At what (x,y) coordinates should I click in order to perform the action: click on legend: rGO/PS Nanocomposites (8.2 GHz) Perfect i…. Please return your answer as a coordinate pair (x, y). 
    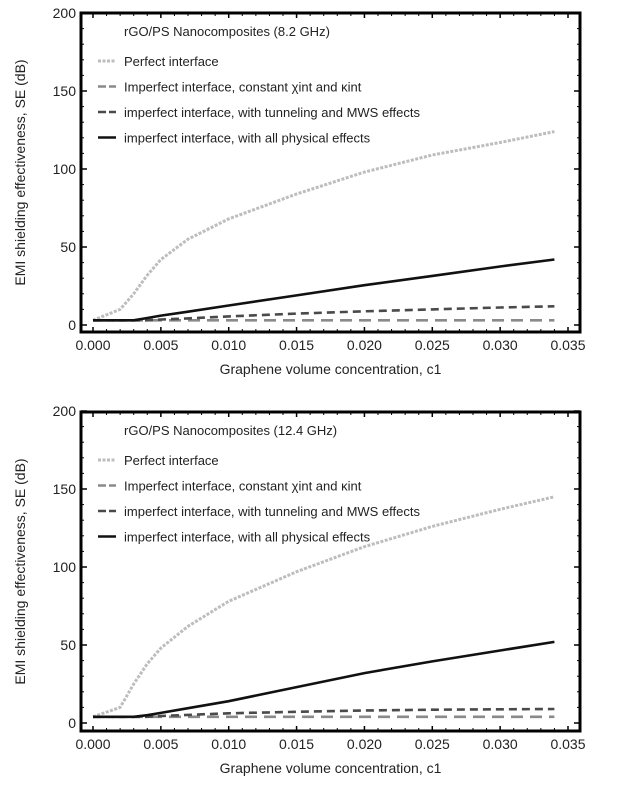
    Looking at the image, I should click on (259, 85).